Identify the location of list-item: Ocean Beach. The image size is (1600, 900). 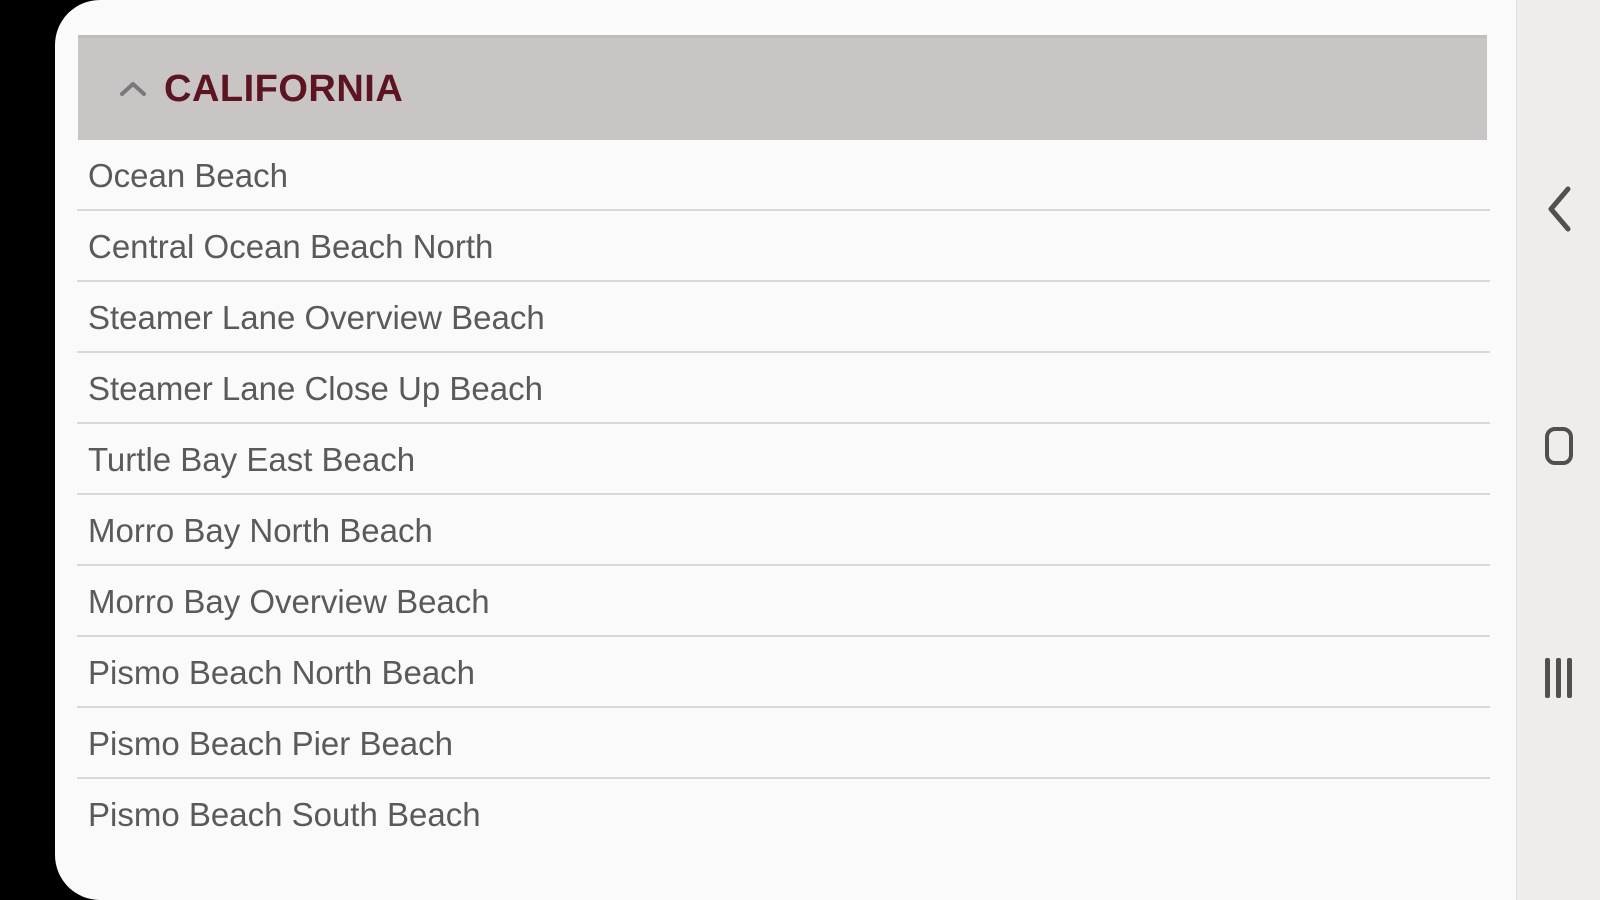
(786, 175).